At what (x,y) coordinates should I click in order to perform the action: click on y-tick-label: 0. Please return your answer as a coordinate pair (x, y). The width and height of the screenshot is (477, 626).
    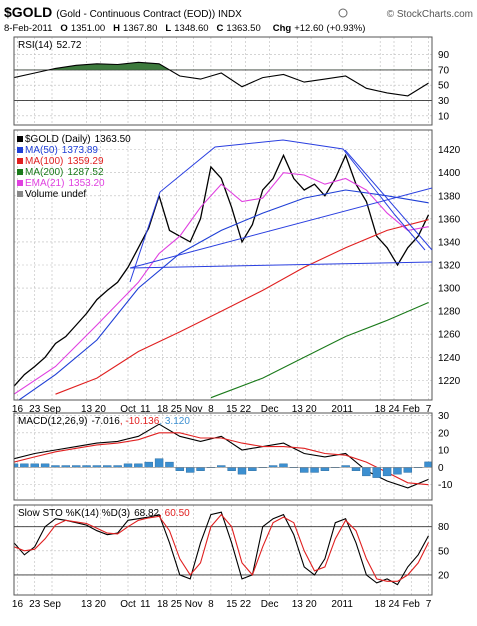
    Looking at the image, I should click on (441, 468).